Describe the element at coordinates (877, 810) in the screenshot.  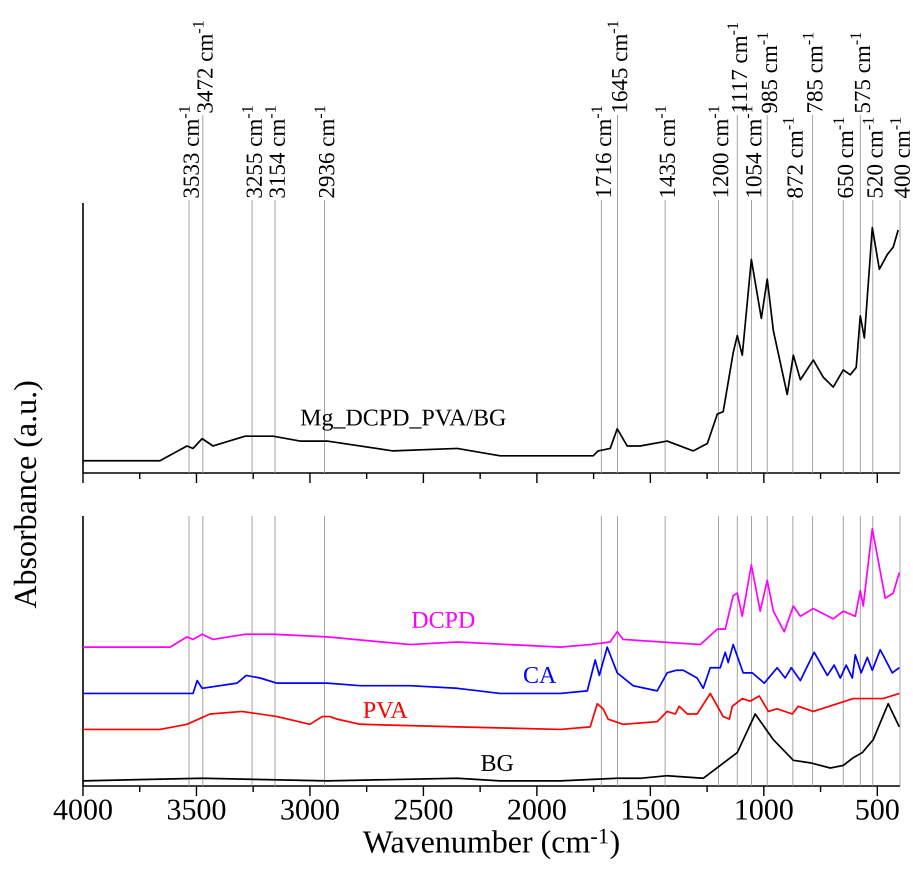
I see `x-tick-label: 500` at that location.